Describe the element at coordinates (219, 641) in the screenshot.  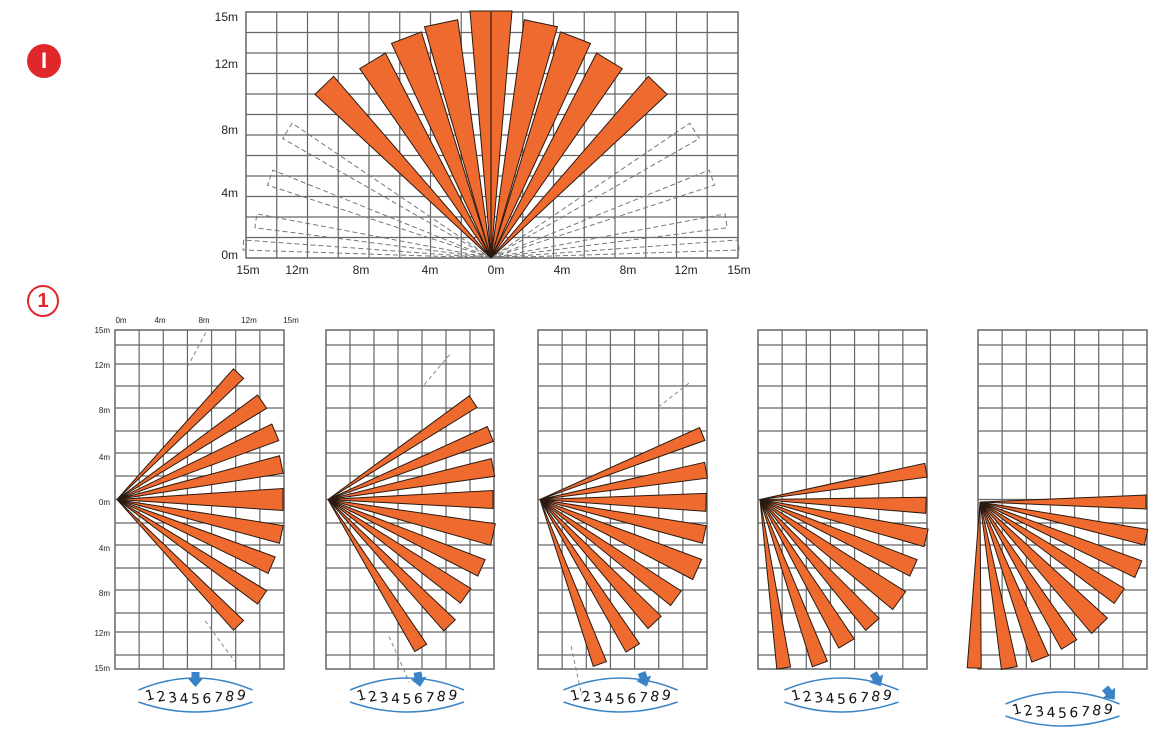
I see `side-range-line` at that location.